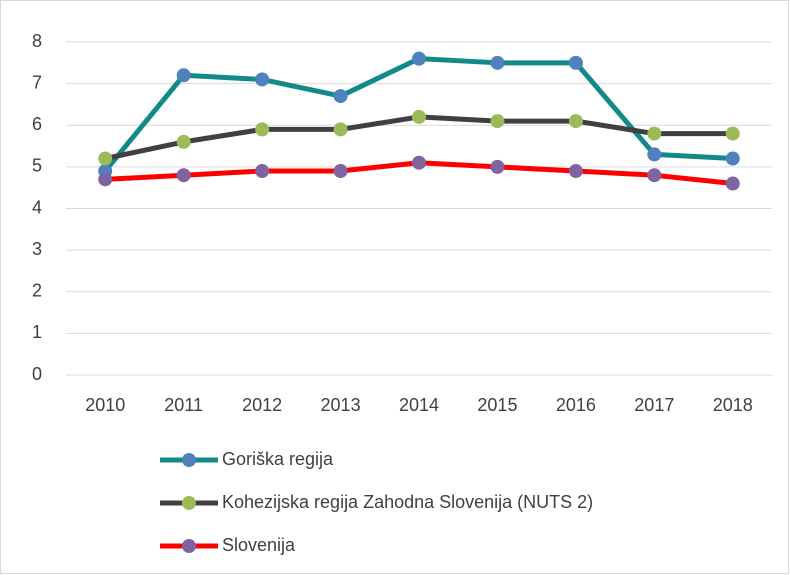  Describe the element at coordinates (576, 405) in the screenshot. I see `x-tick-label: 2016` at that location.